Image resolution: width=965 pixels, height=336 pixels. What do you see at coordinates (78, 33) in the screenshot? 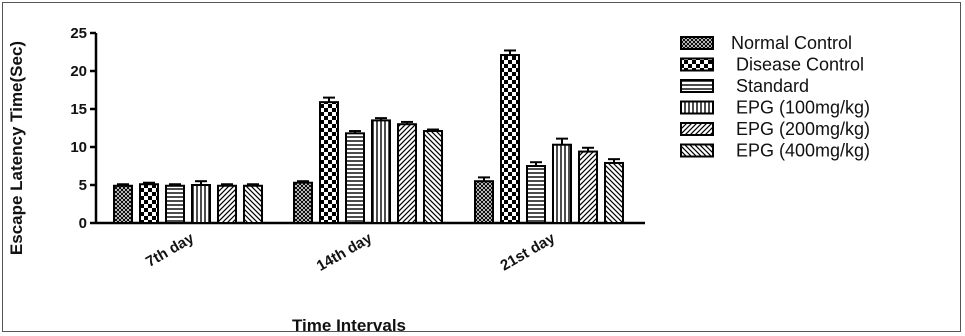
I see `y-tick-label: 25` at bounding box center [78, 33].